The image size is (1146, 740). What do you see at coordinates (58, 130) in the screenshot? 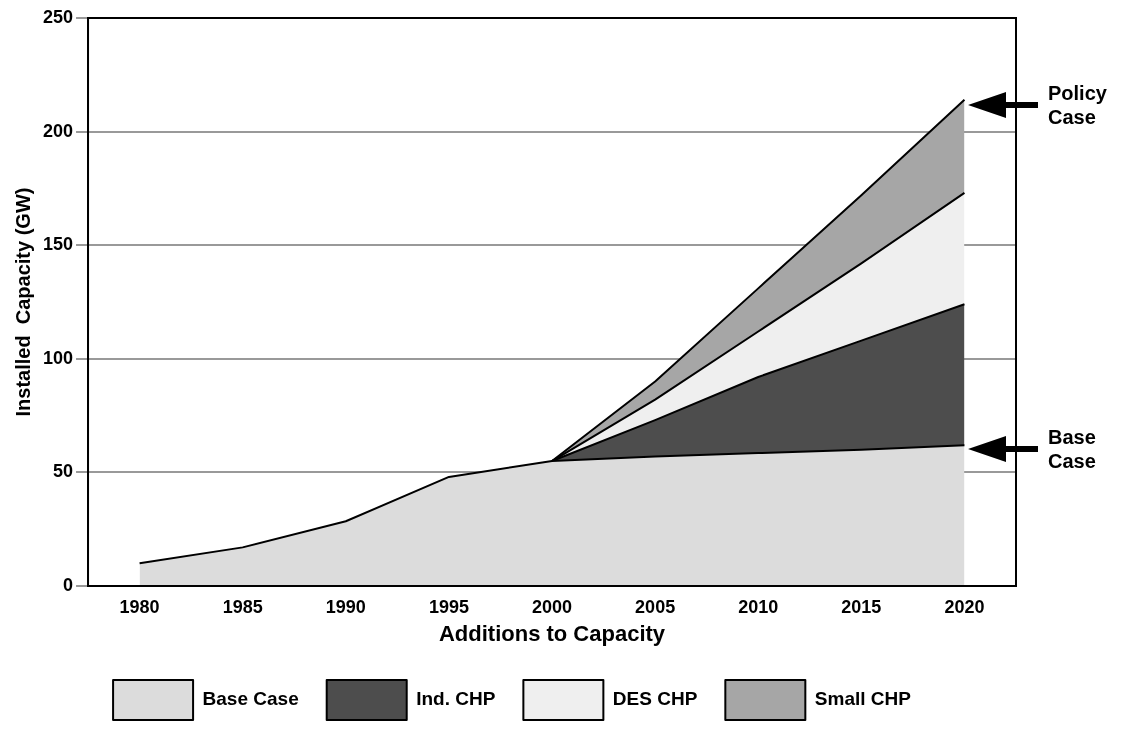
I see `y-tick-label: 200` at bounding box center [58, 130].